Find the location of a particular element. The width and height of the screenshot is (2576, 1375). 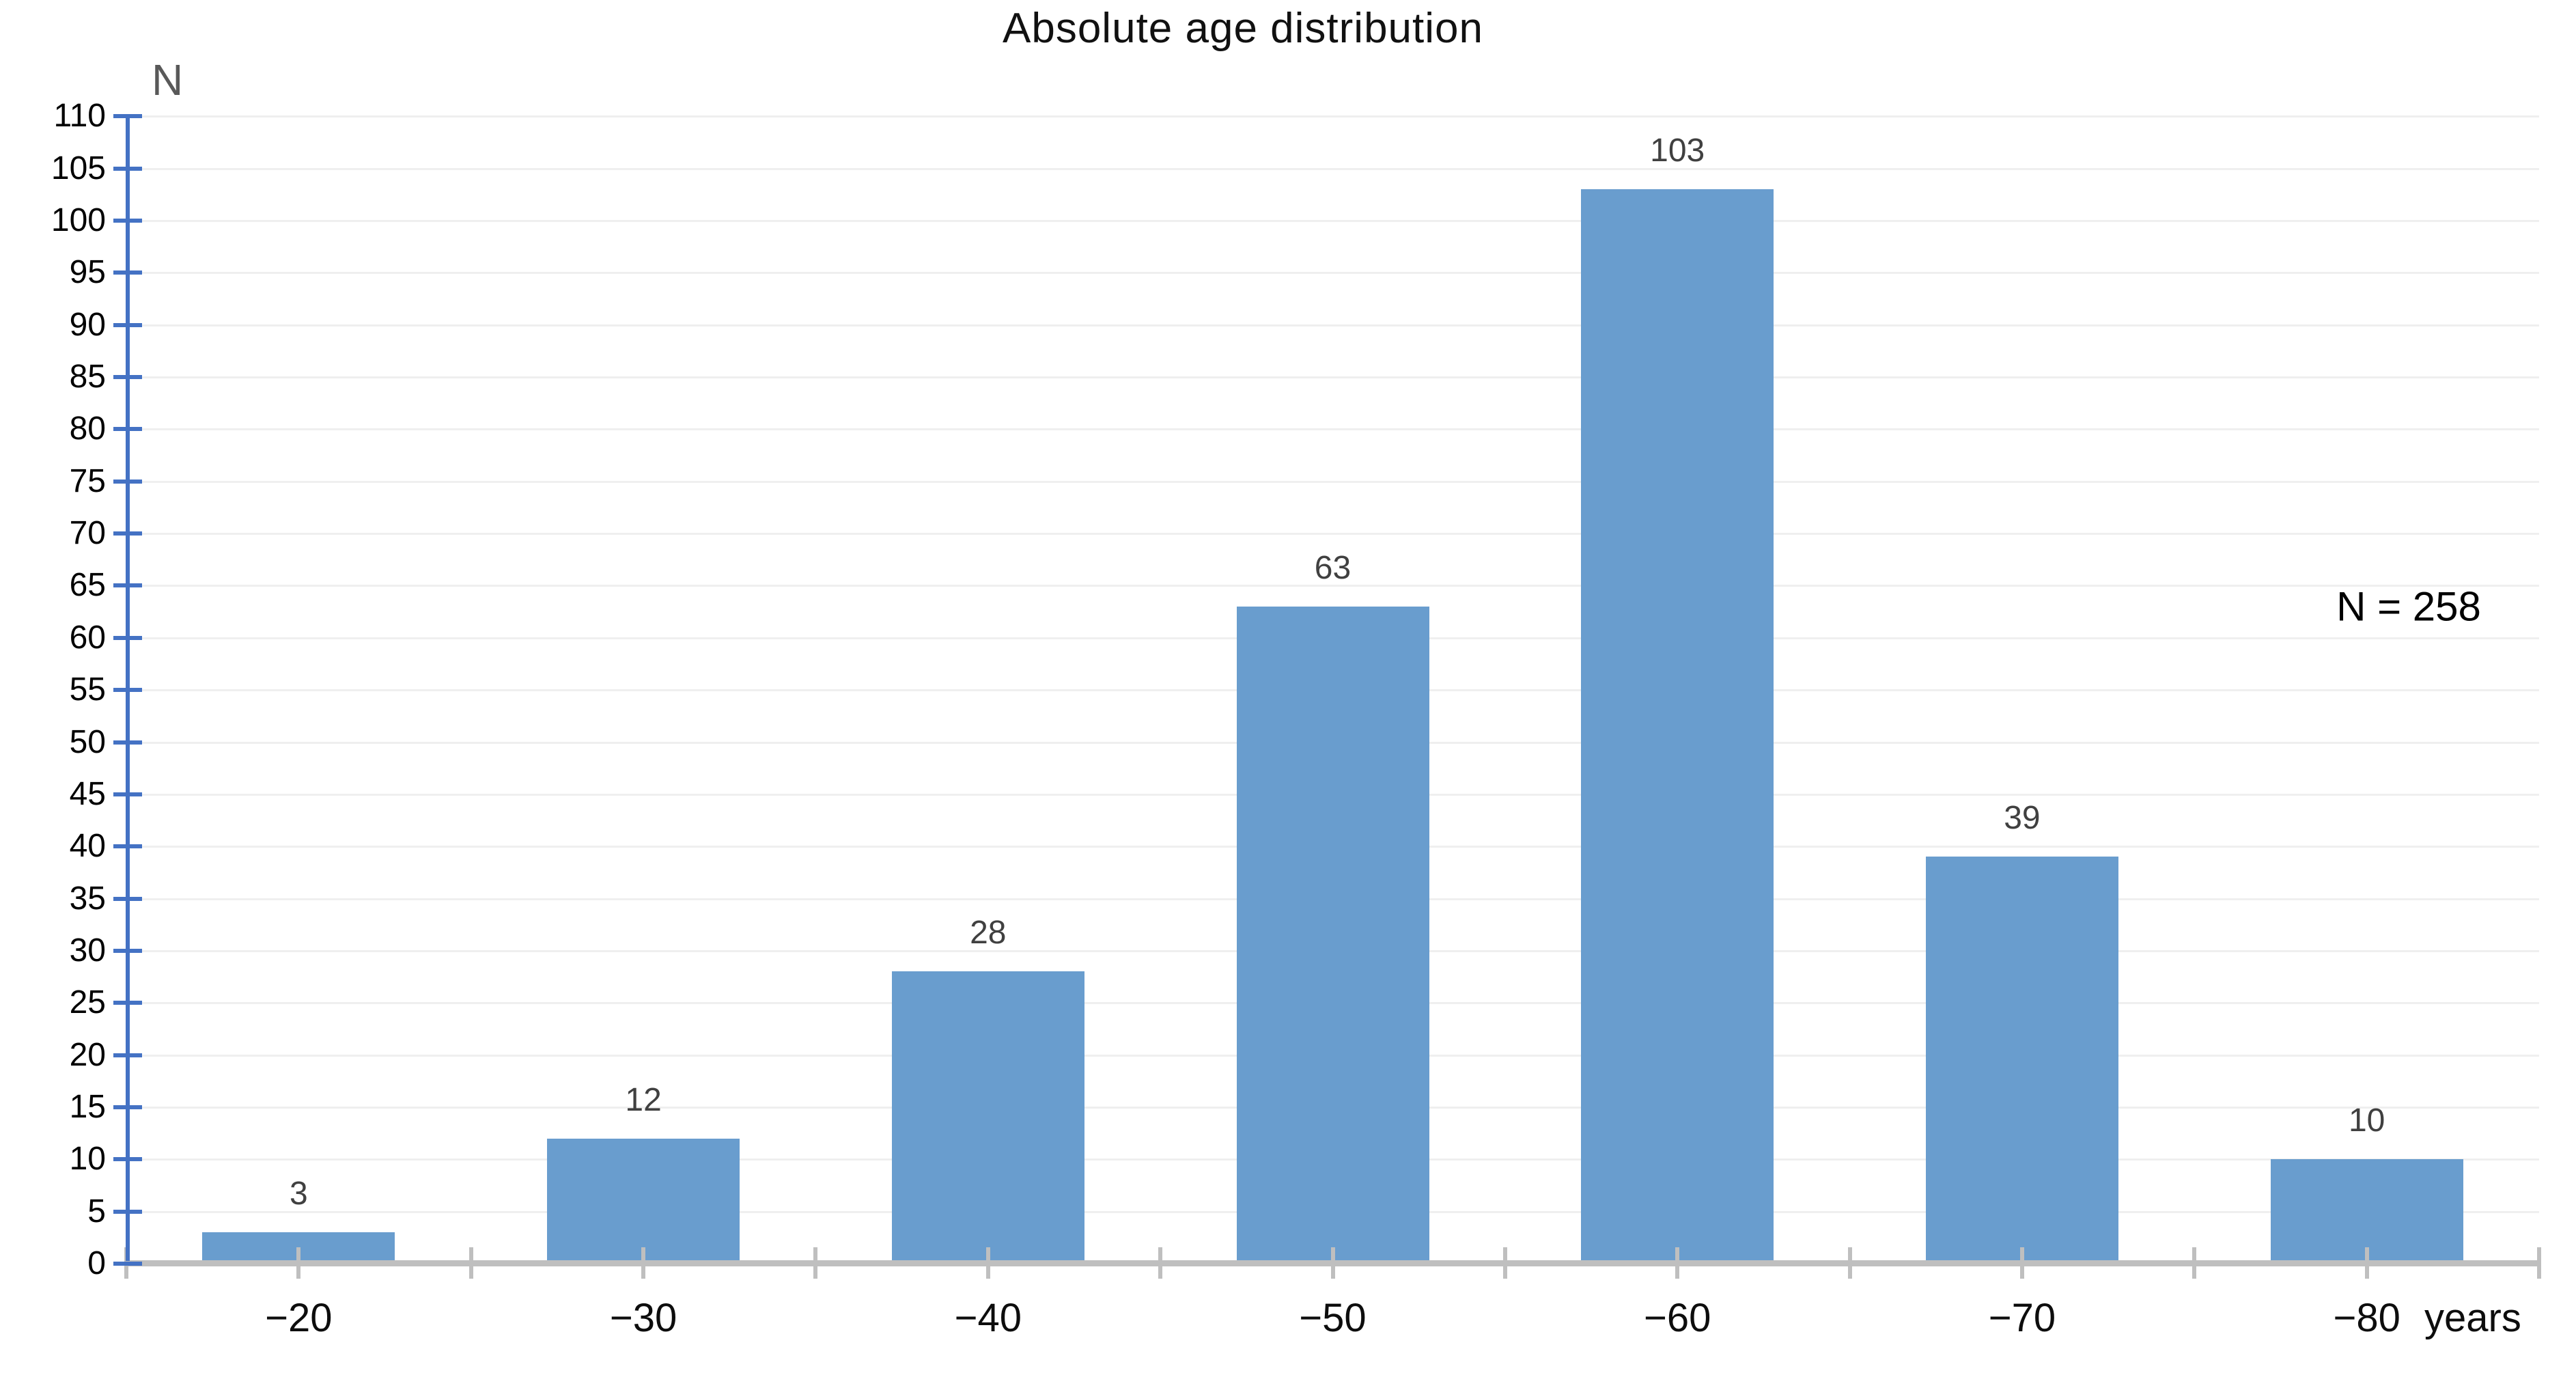

category-label: −20 is located at coordinates (299, 1318).